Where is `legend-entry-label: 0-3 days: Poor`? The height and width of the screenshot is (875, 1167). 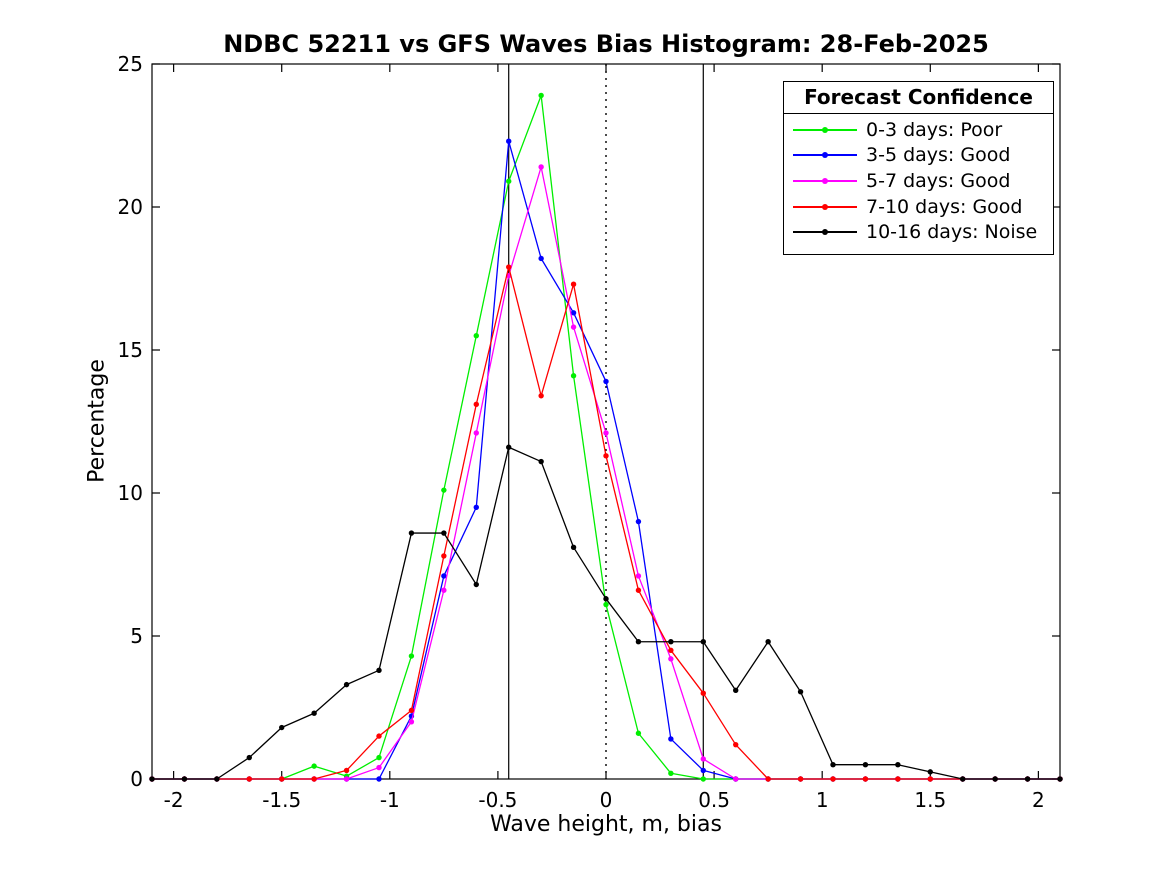 legend-entry-label: 0-3 days: Poor is located at coordinates (934, 129).